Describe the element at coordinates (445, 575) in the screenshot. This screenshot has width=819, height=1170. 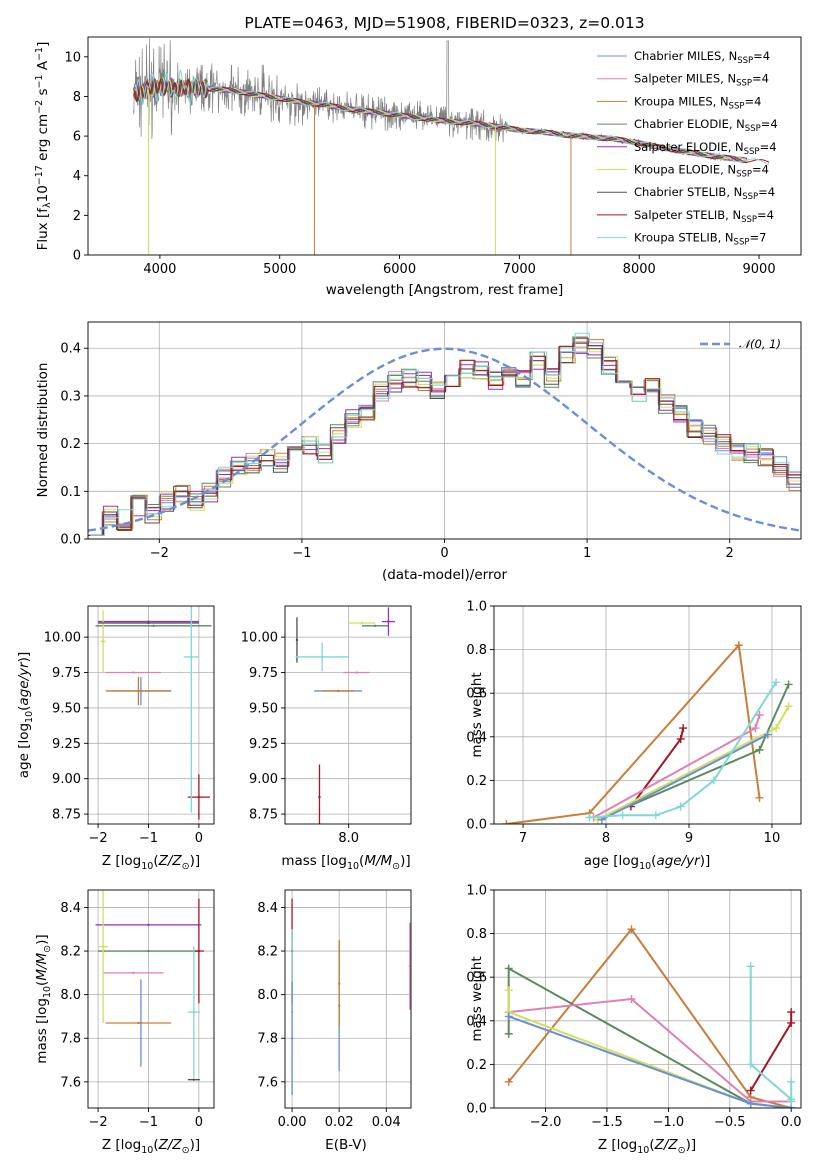
I see `residual-x-label: (data-model)/error` at that location.